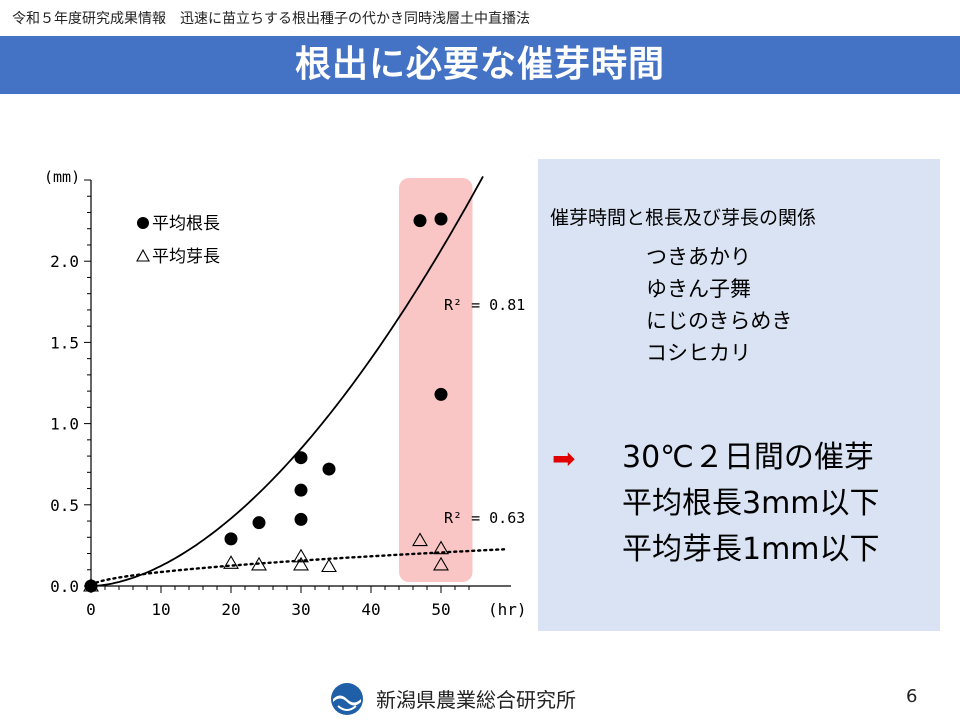  What do you see at coordinates (160, 609) in the screenshot?
I see `x-tick-label: 10` at bounding box center [160, 609].